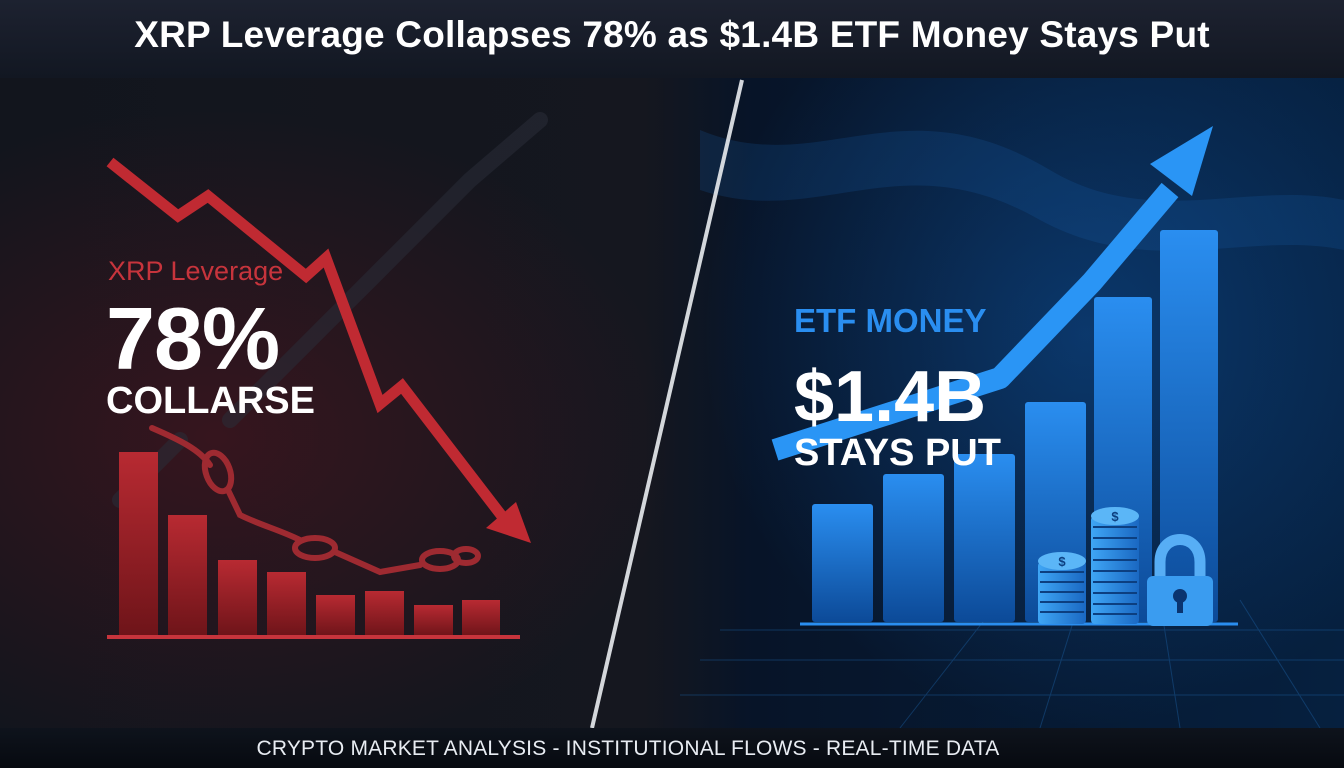 This screenshot has height=768, width=1344. I want to click on red-bar-chart, so click(313, 545).